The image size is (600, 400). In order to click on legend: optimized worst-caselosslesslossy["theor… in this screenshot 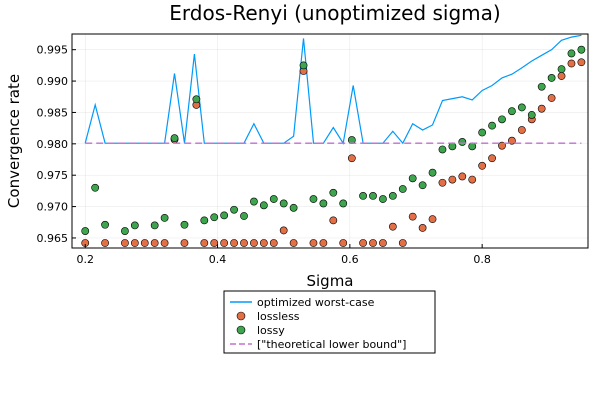, I will do `click(329, 322)`.